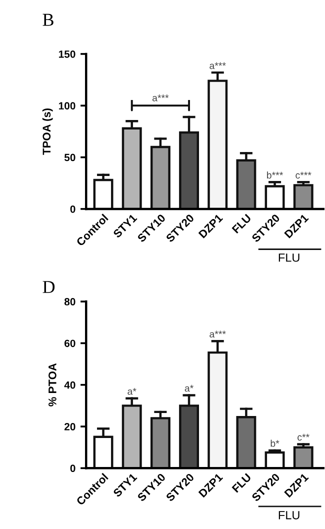  Describe the element at coordinates (304, 175) in the screenshot. I see `annotation: c***` at that location.